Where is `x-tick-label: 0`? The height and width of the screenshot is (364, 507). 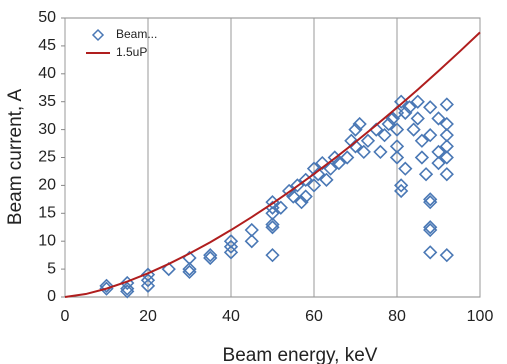 x-tick-label: 0 is located at coordinates (65, 316).